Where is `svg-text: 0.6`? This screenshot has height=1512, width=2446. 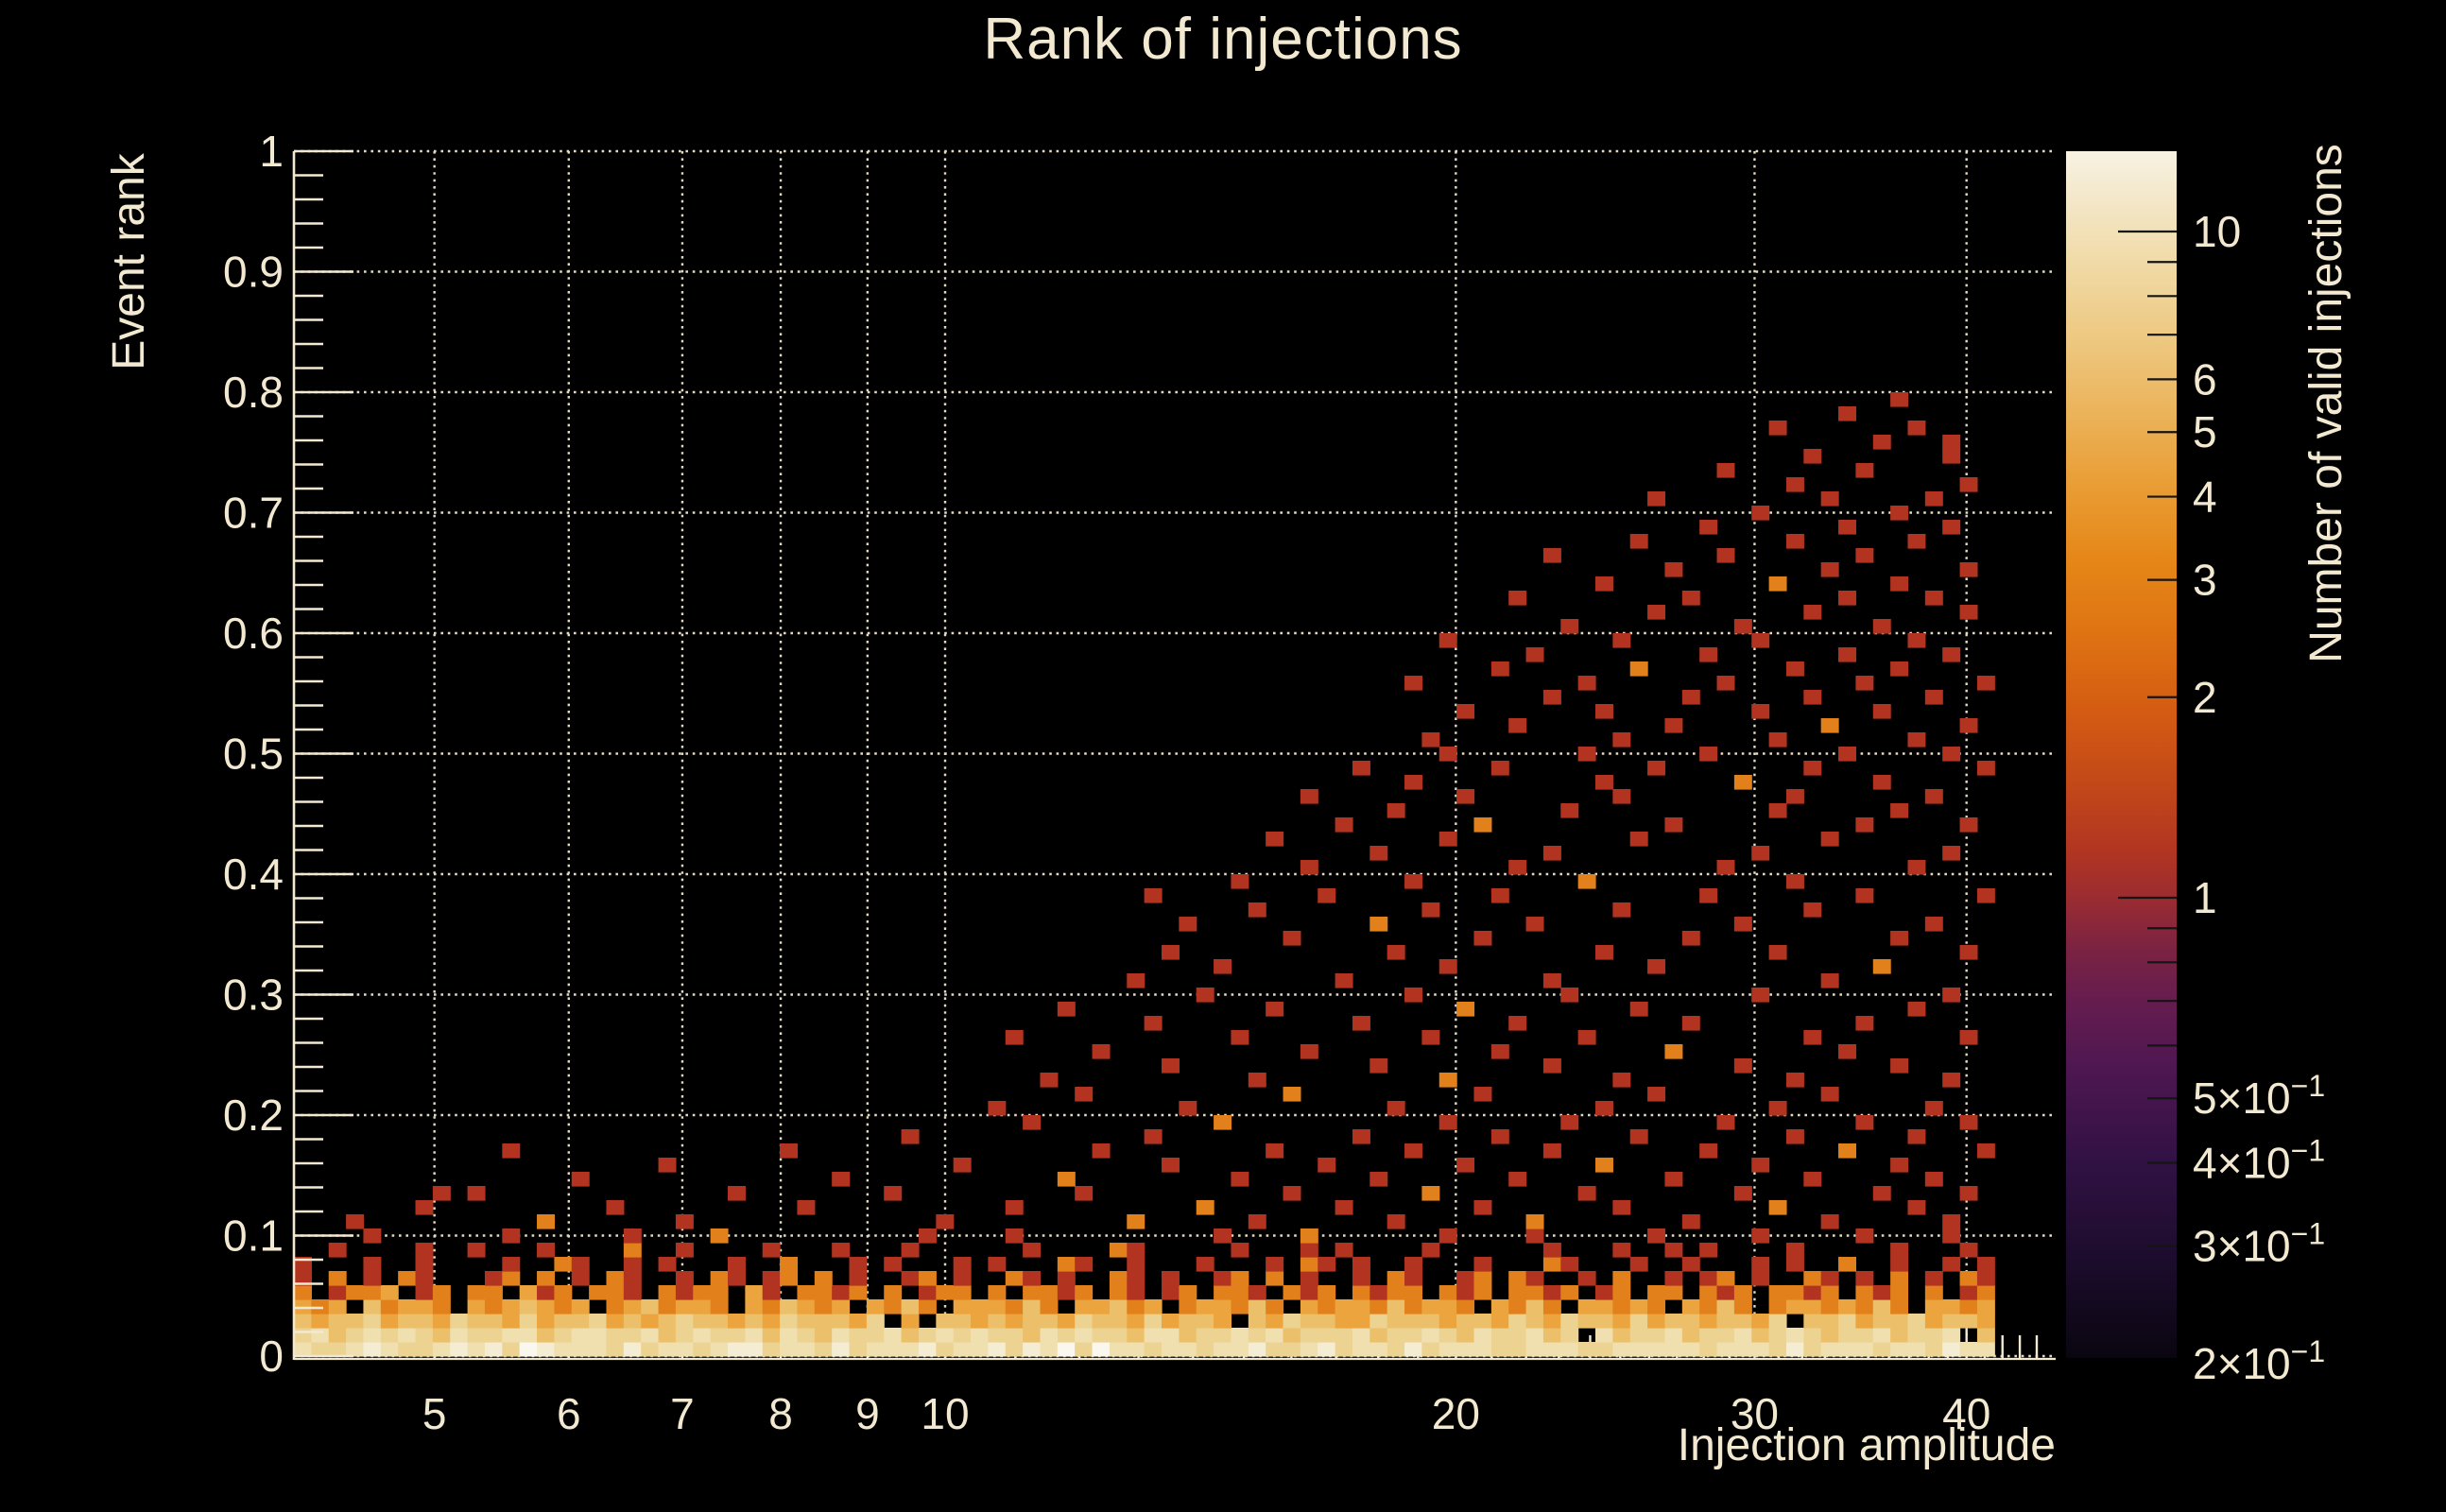 svg-text: 0.6 is located at coordinates (253, 633).